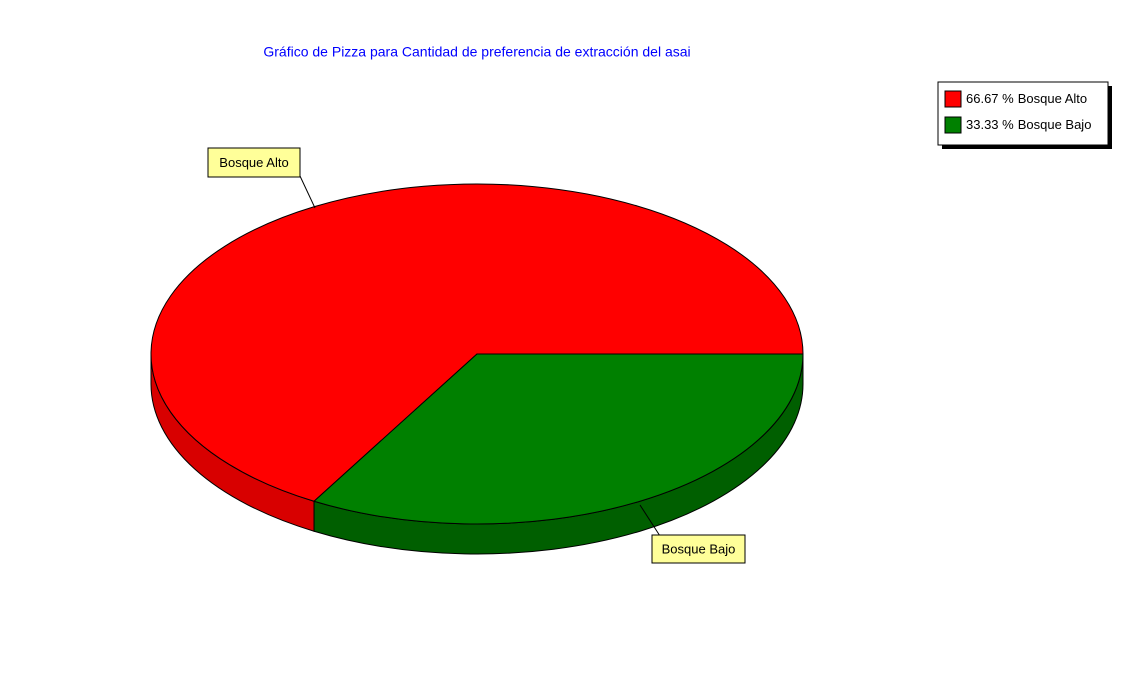 This screenshot has height=682, width=1137. I want to click on pie-slice, so click(558, 439).